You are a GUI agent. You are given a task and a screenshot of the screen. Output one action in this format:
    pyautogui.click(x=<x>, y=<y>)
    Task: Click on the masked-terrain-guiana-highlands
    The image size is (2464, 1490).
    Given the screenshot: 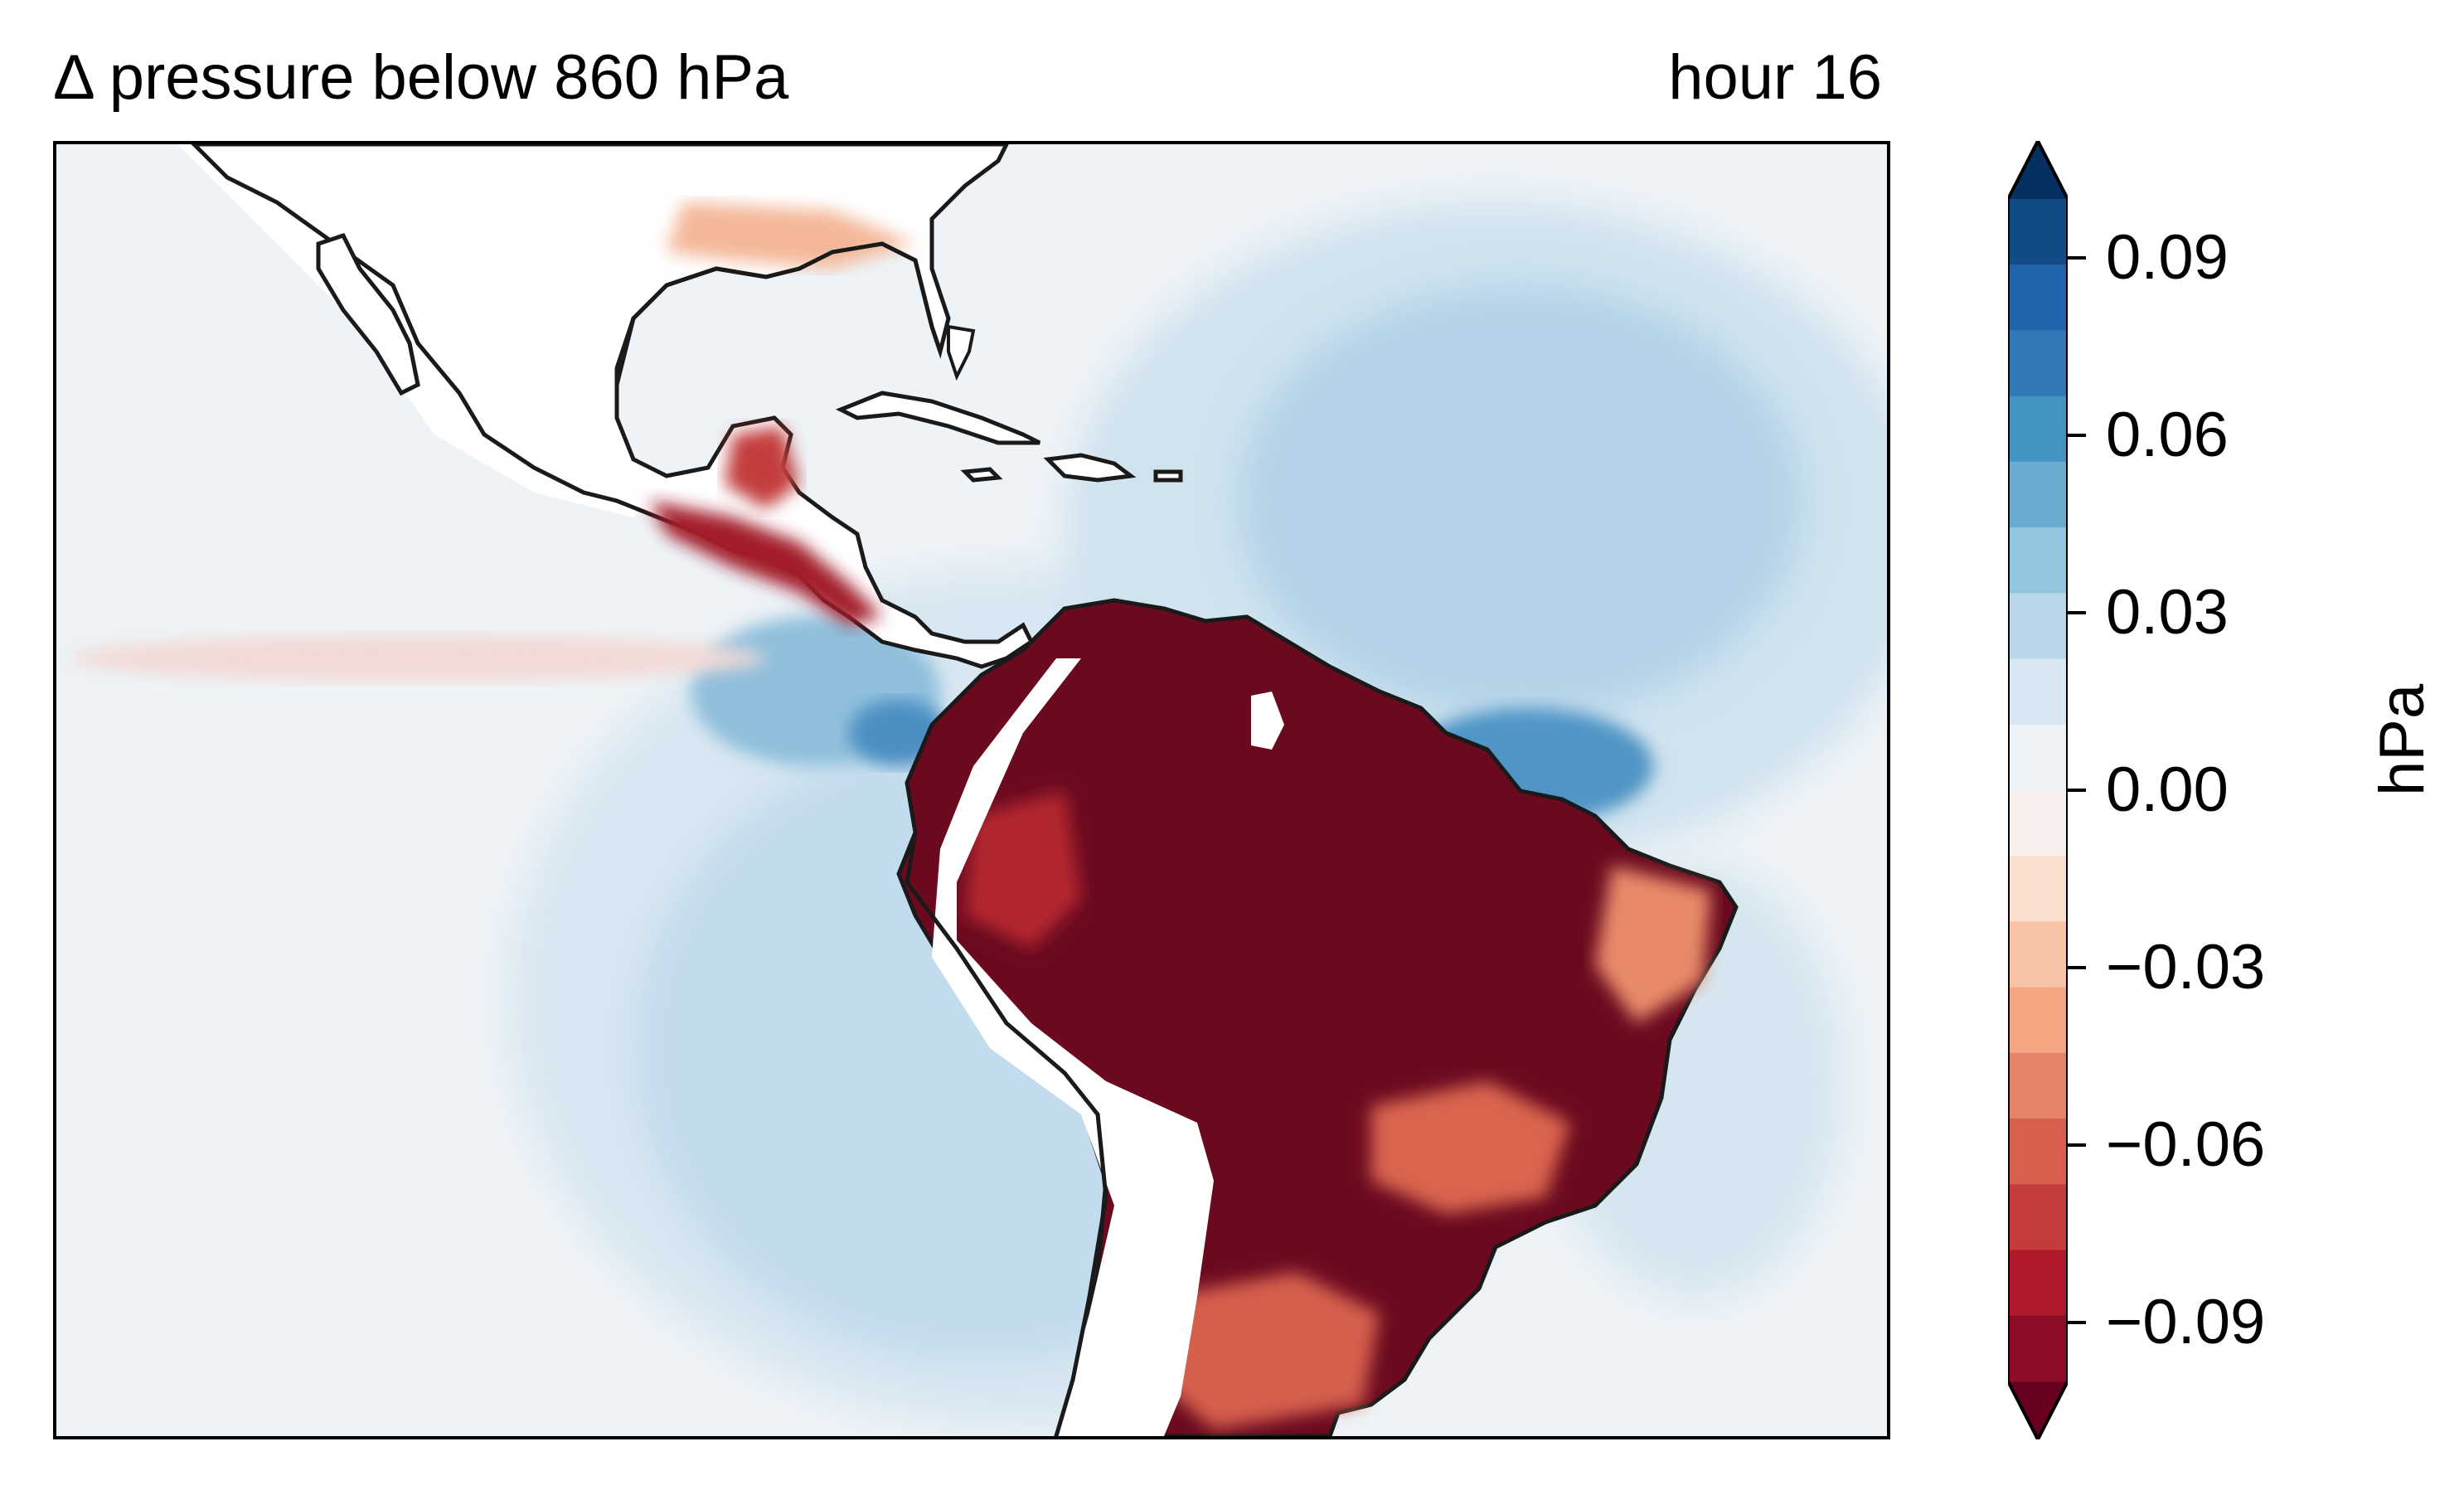 What is the action you would take?
    pyautogui.click(x=1267, y=721)
    